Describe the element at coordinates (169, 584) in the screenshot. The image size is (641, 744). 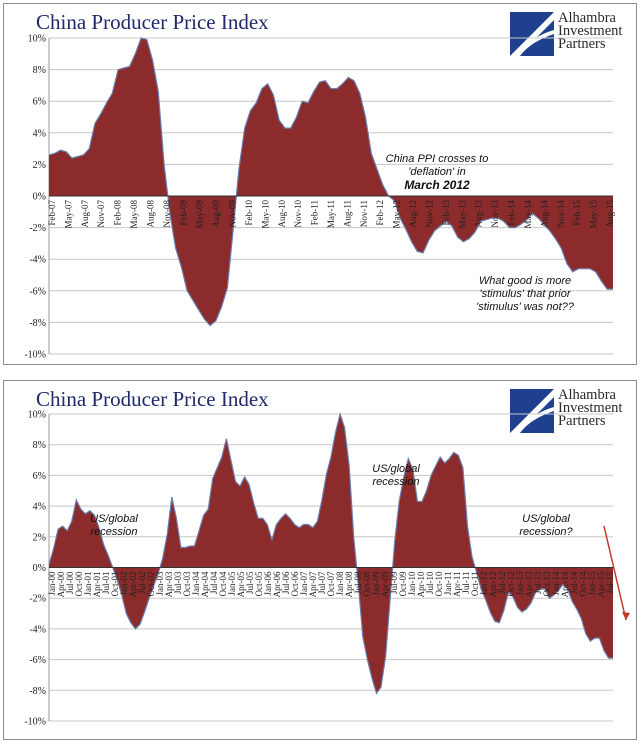
I see `x-tick-label: Apr-03` at that location.